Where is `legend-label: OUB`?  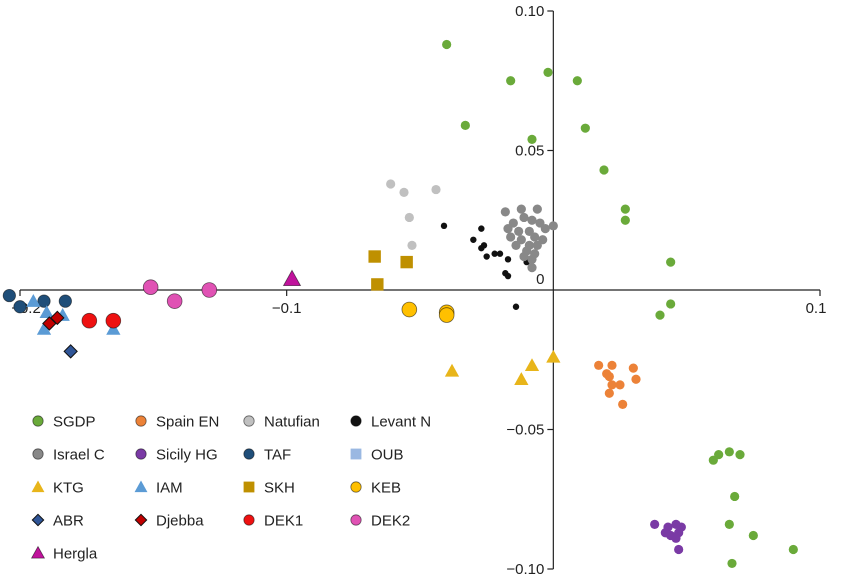
legend-label: OUB is located at coordinates (387, 455).